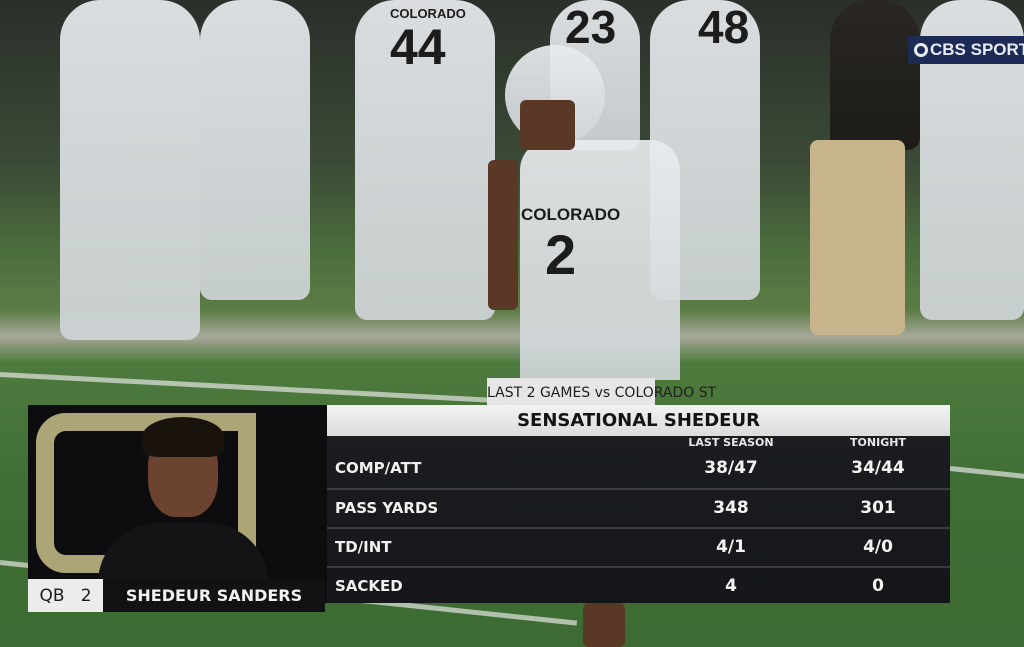 The width and height of the screenshot is (1024, 647). I want to click on player-position-number: QB 2, so click(65, 595).